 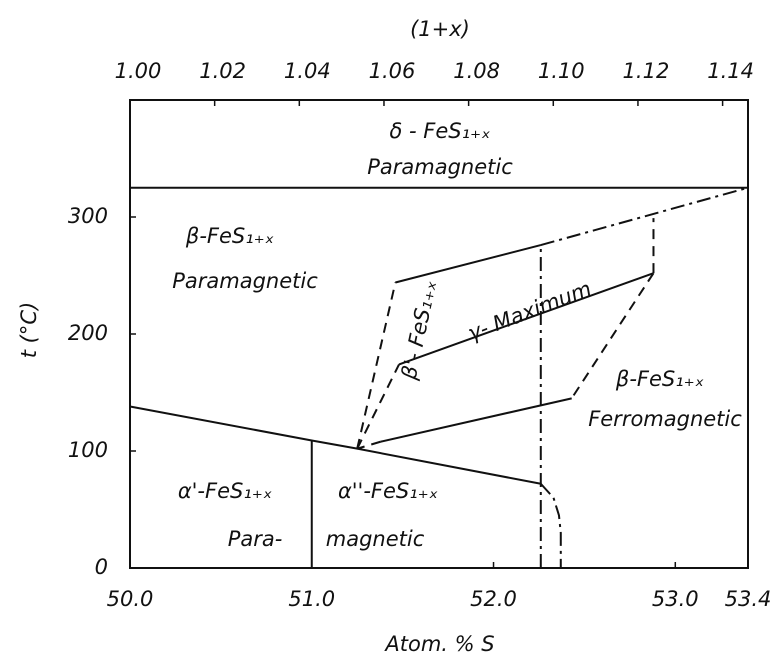 I want to click on y-tick-label: 300, so click(x=88, y=216).